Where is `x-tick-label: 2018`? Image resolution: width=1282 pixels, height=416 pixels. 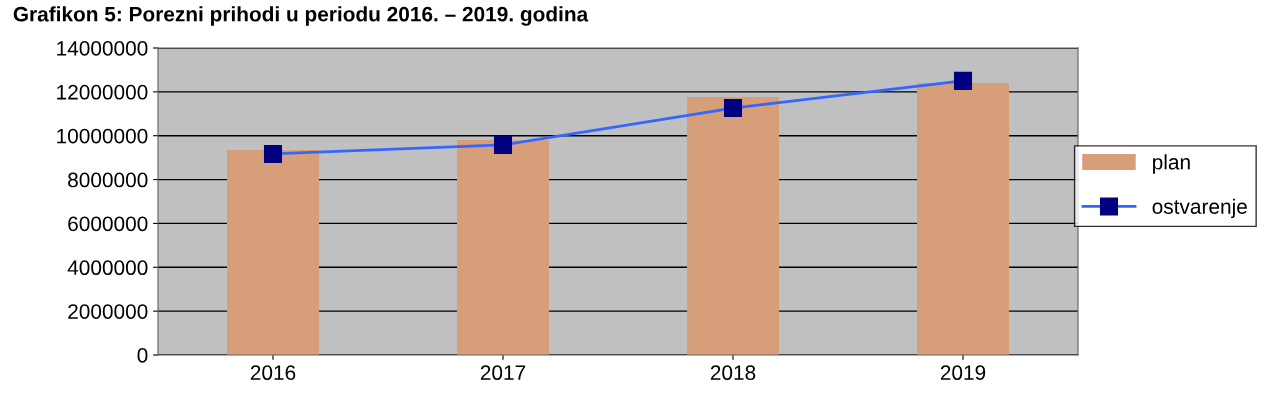 x-tick-label: 2018 is located at coordinates (733, 373).